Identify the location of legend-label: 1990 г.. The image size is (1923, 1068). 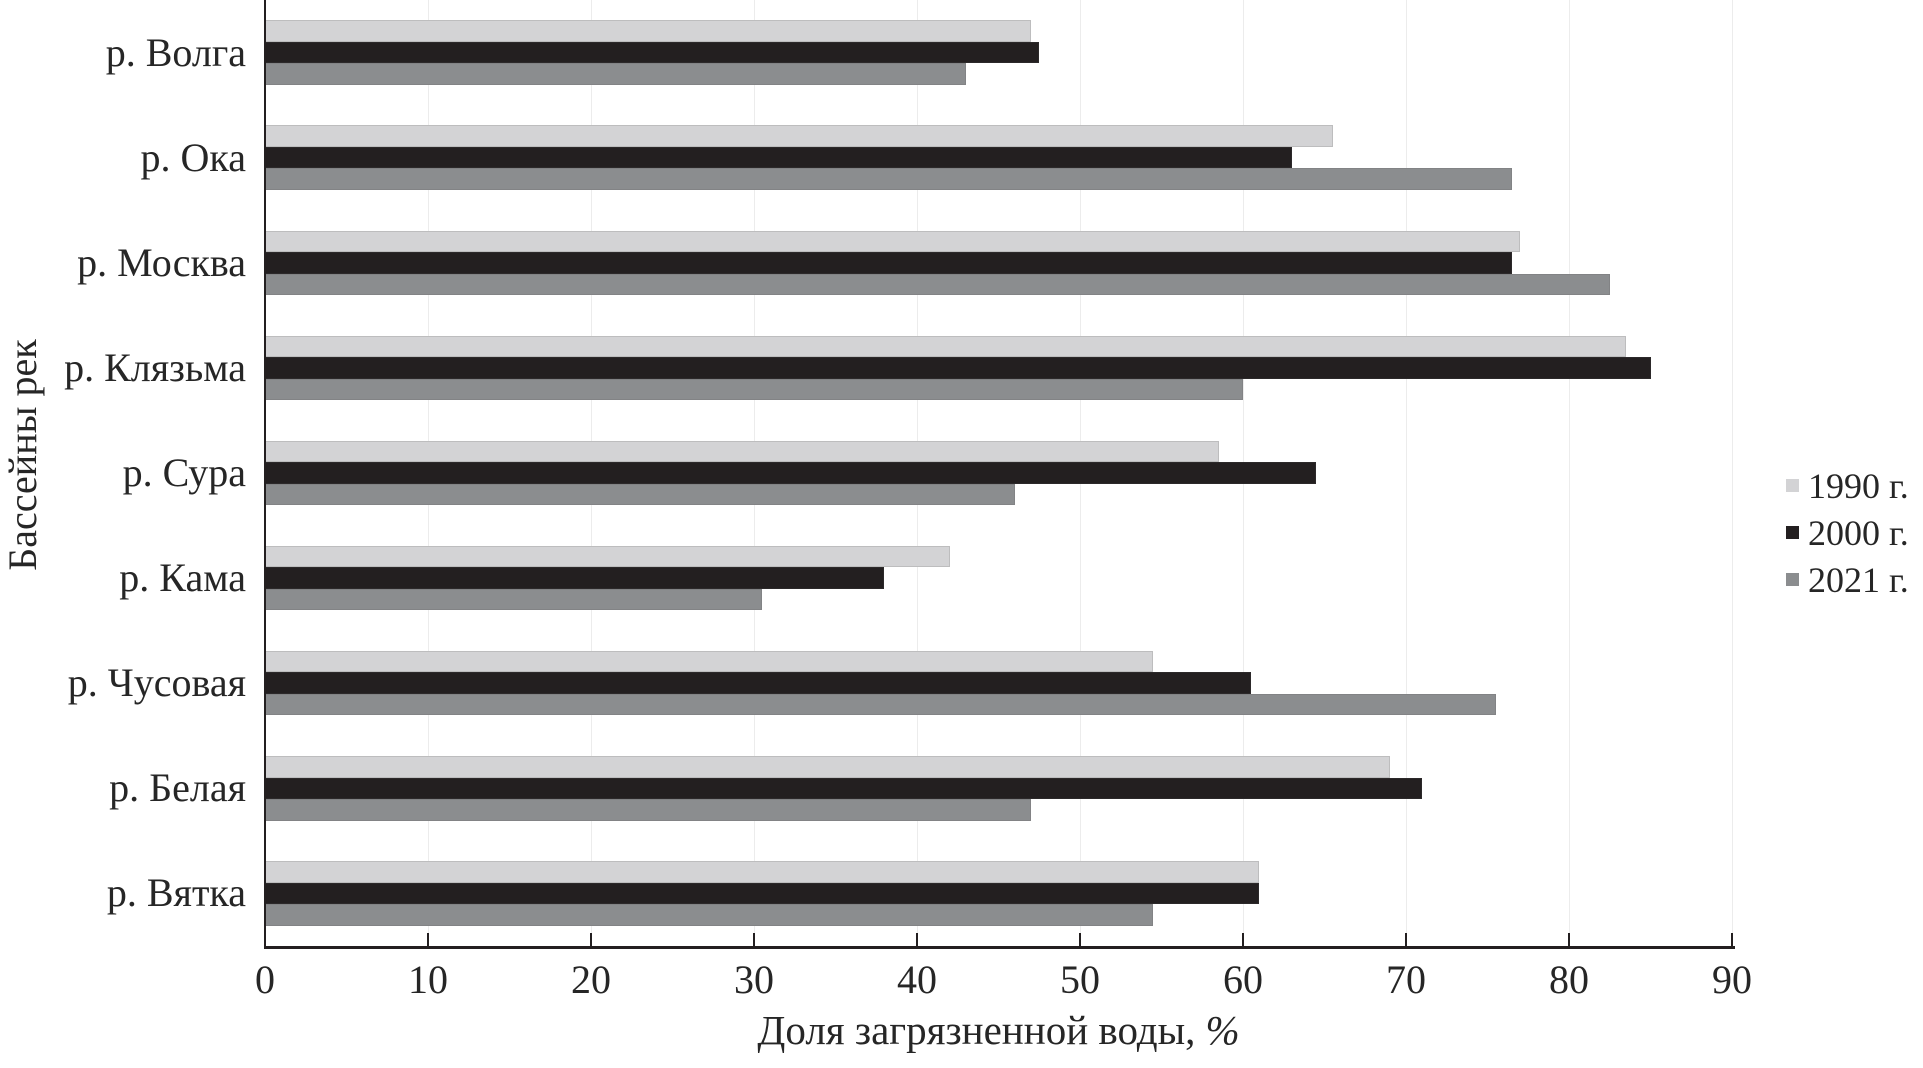
(1858, 485).